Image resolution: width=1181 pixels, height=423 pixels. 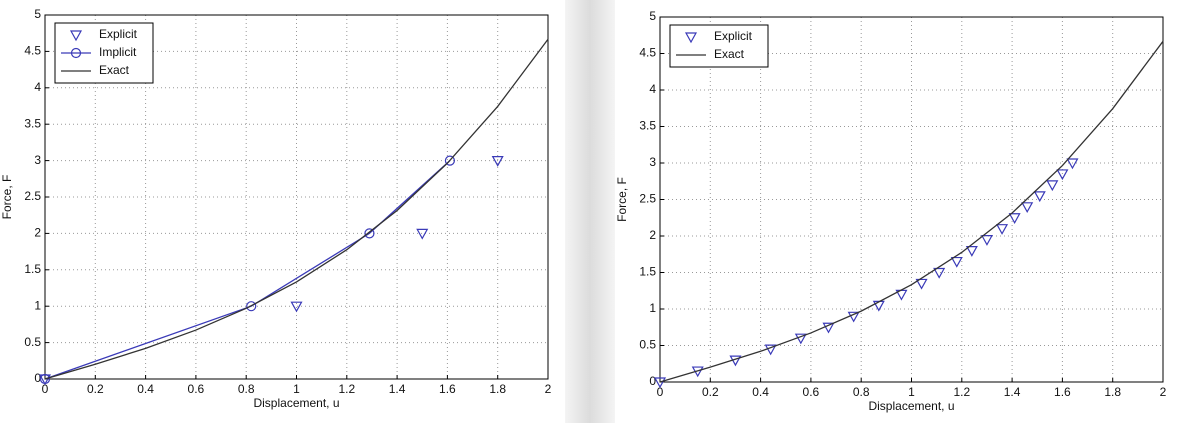 What do you see at coordinates (590, 211) in the screenshot?
I see `separator` at bounding box center [590, 211].